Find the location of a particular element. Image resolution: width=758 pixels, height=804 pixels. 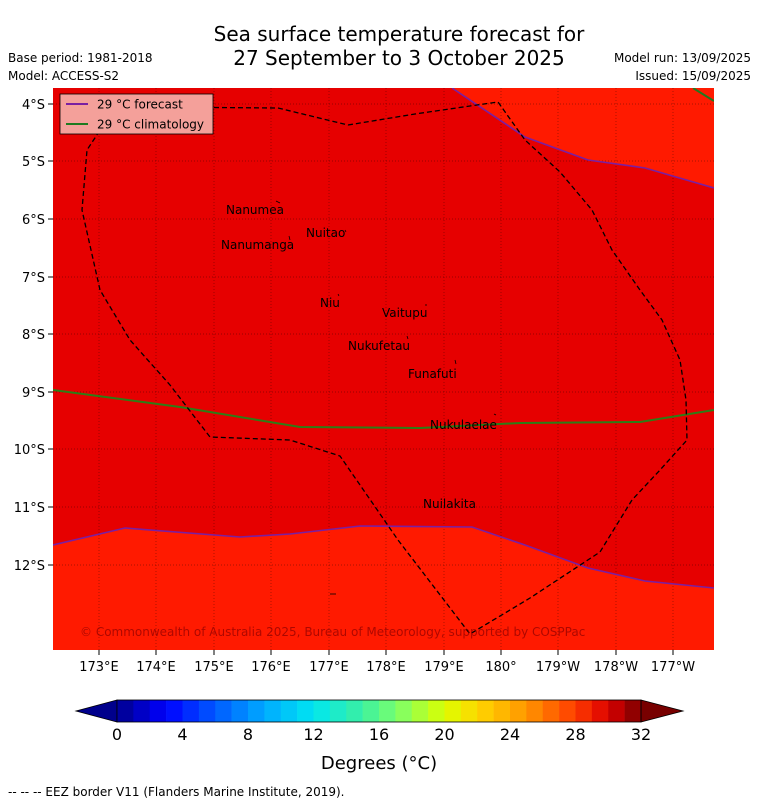

island-label-niu: Niu is located at coordinates (330, 303).